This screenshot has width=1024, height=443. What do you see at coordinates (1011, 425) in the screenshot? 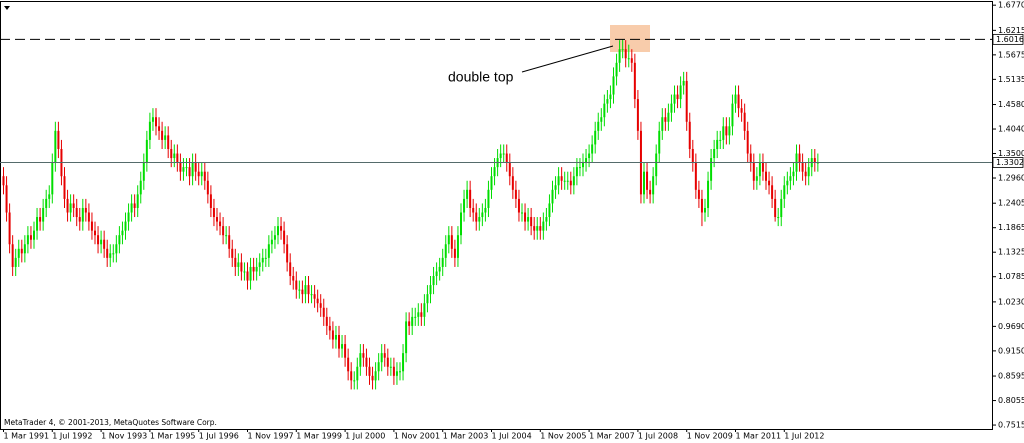
I see `y-tick-label: 0.7515` at bounding box center [1011, 425].